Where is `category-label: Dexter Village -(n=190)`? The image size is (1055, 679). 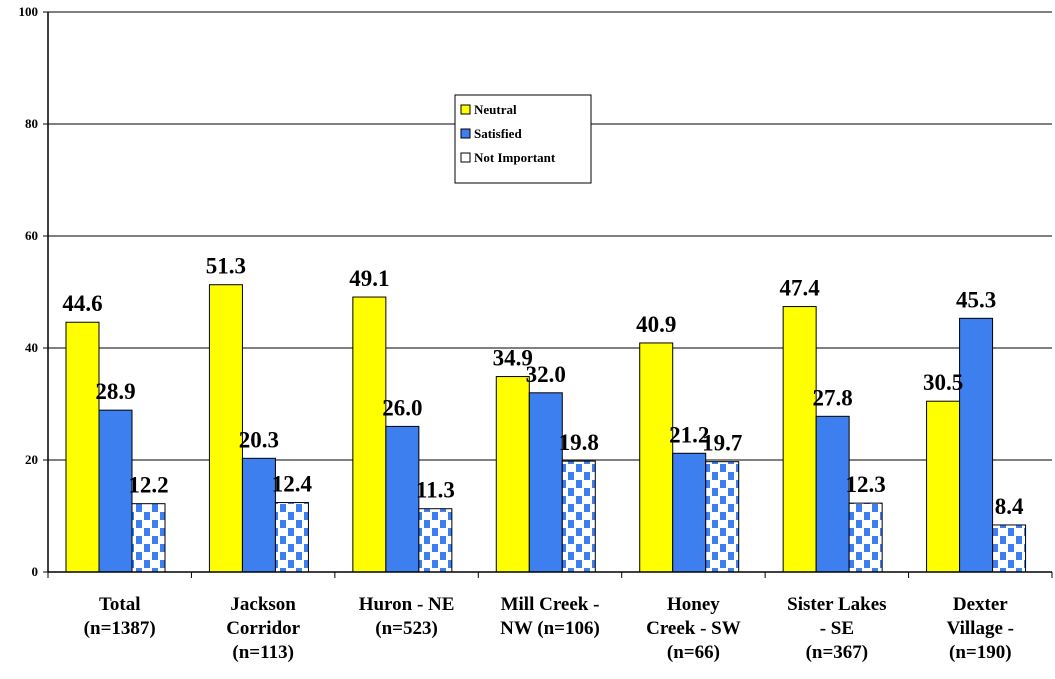 category-label: Dexter Village -(n=190) is located at coordinates (980, 628).